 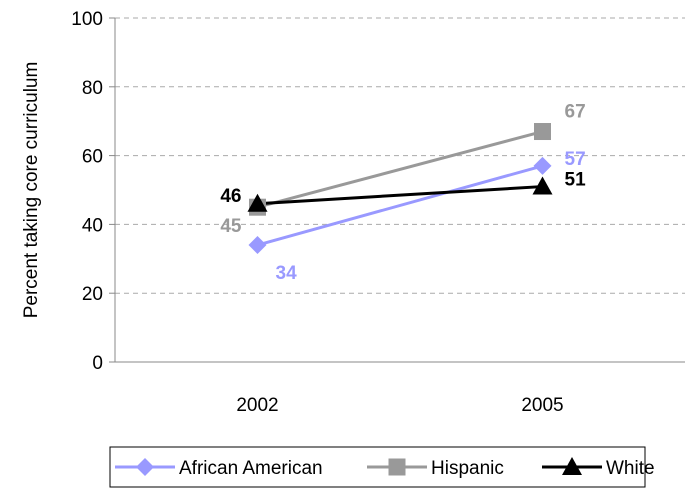 I want to click on legend: African American Hispanic White, so click(x=382, y=467).